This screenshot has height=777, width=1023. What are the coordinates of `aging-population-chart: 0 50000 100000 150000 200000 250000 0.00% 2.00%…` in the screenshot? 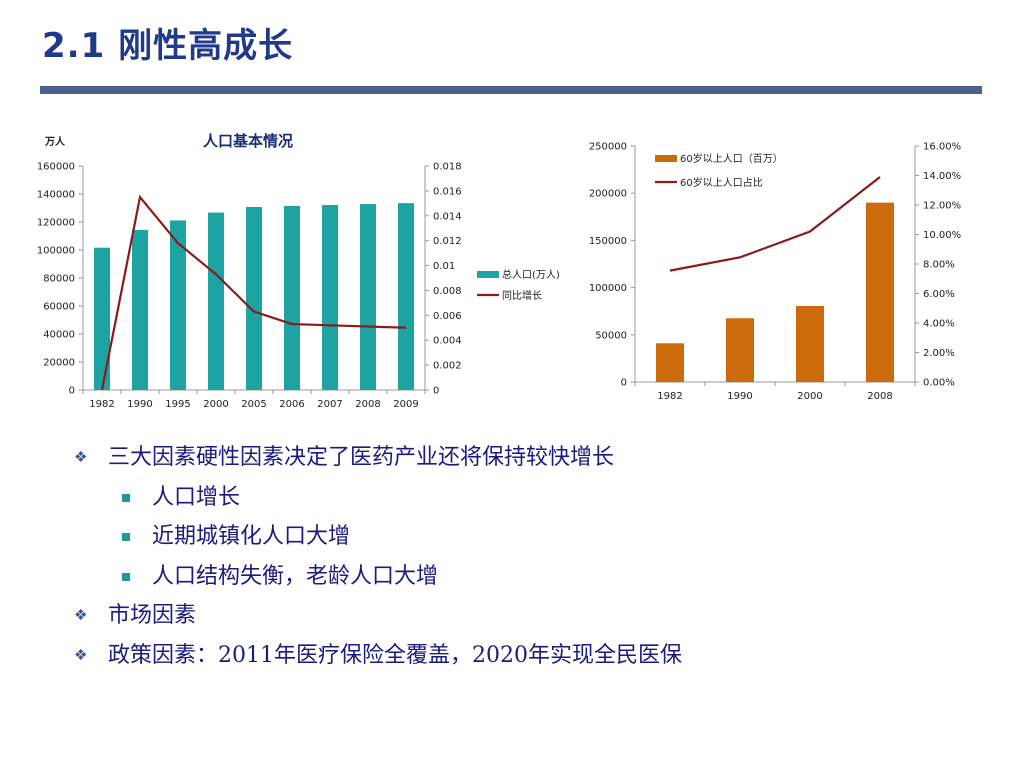 It's located at (775, 272).